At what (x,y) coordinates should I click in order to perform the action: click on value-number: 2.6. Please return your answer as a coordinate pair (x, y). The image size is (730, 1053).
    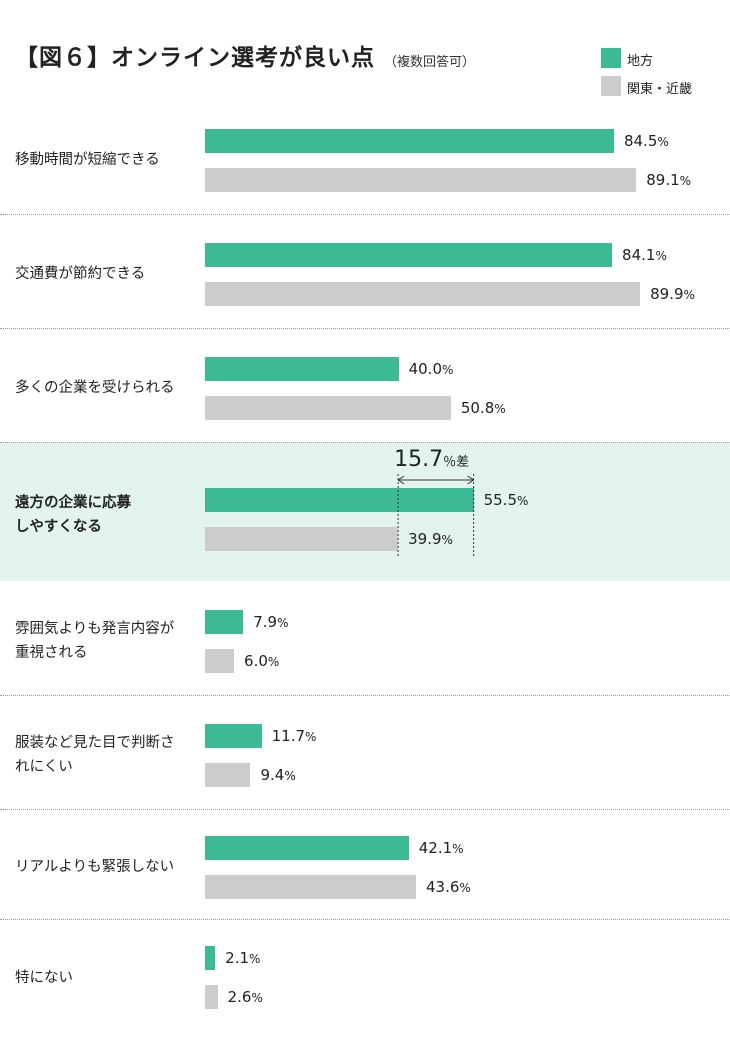
    Looking at the image, I should click on (239, 997).